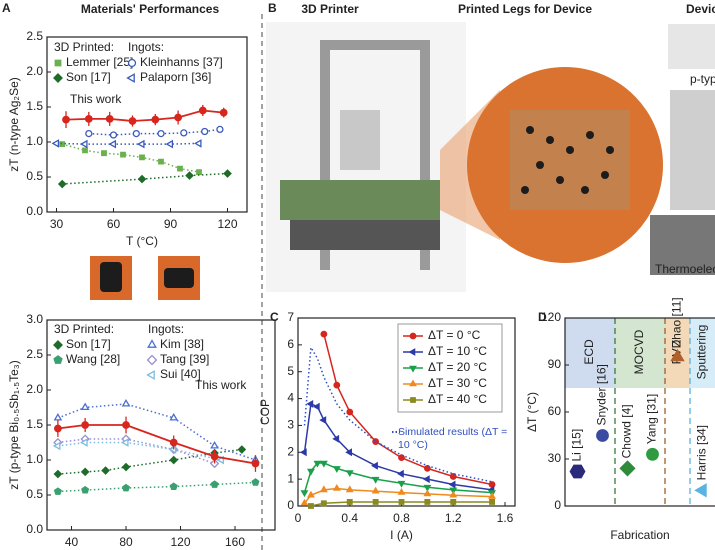 The width and height of the screenshot is (715, 550). I want to click on y-tick-label: 2.5, so click(34, 354).